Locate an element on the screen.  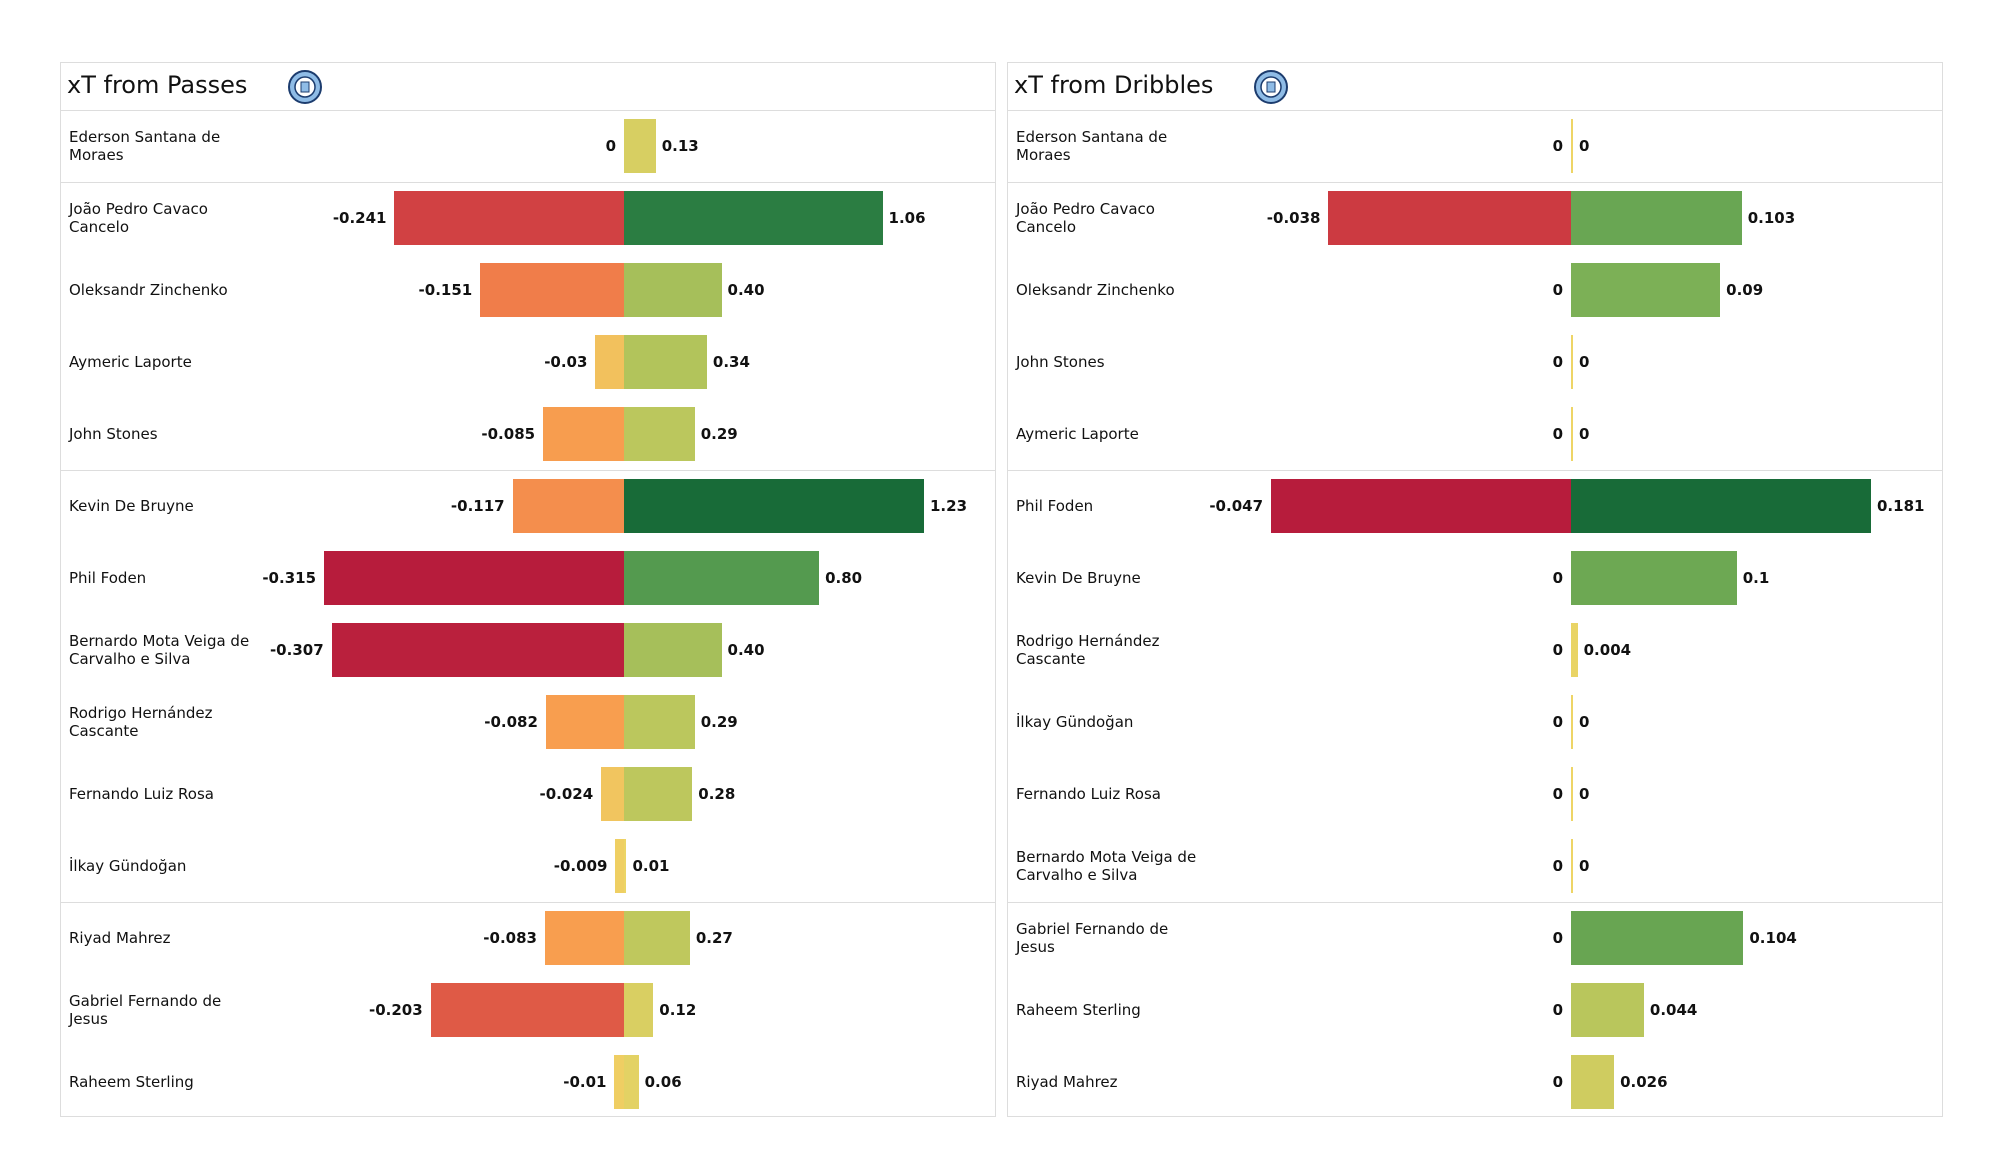
positive-value-label: 0.29 is located at coordinates (719, 434).